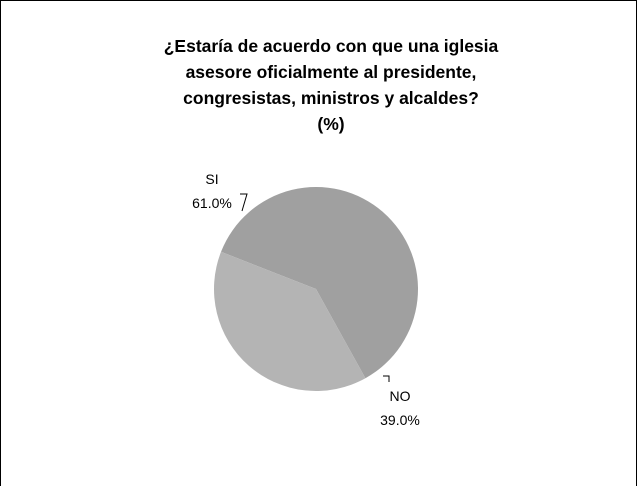 This screenshot has height=487, width=637. What do you see at coordinates (331, 46) in the screenshot?
I see `chart-title-line-1: ¿Estaría de acuerdo con que una iglesia` at bounding box center [331, 46].